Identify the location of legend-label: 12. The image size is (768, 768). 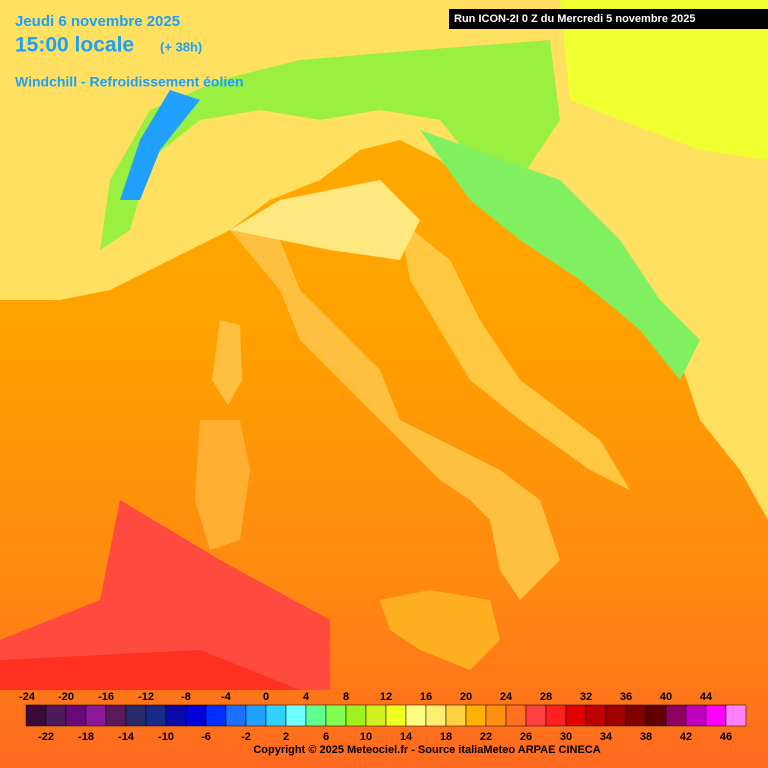
(386, 697).